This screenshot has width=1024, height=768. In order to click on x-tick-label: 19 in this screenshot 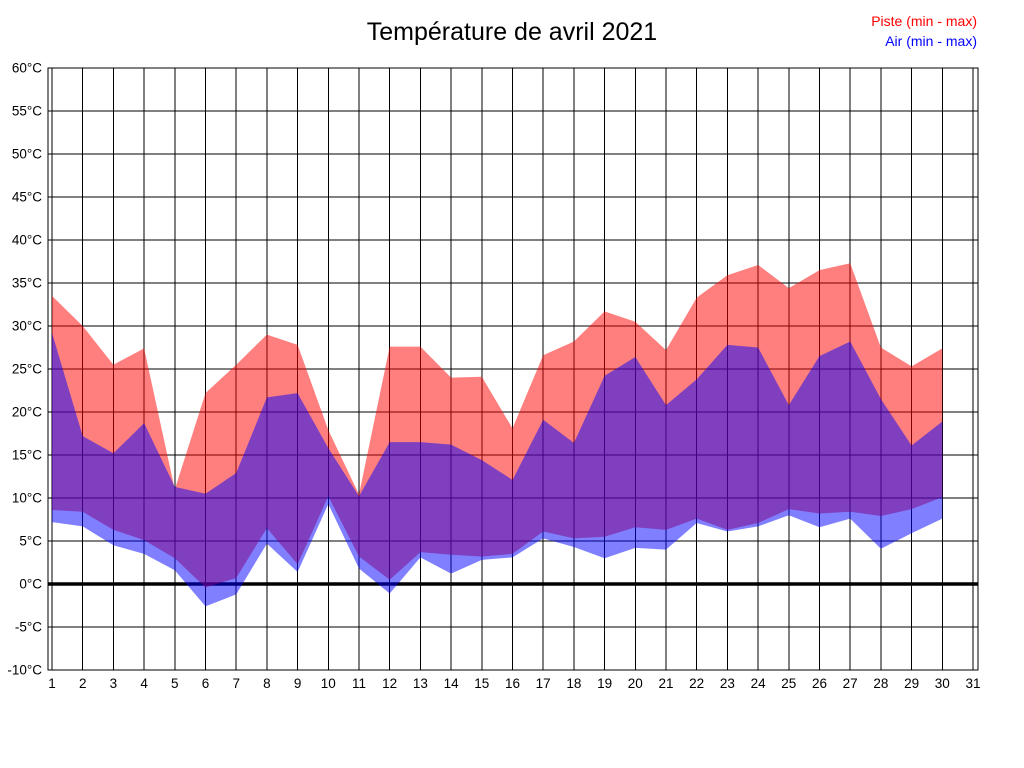, I will do `click(604, 683)`.